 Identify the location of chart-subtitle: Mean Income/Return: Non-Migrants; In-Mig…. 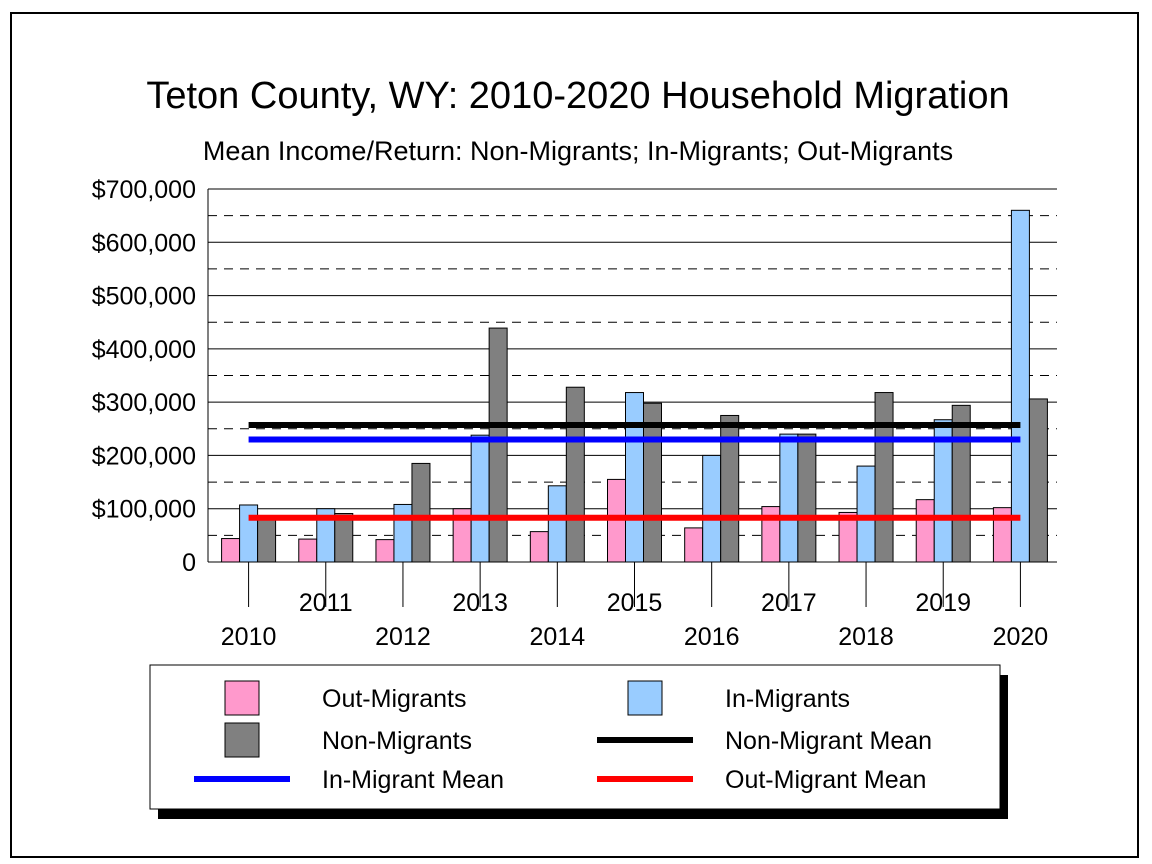
(578, 151).